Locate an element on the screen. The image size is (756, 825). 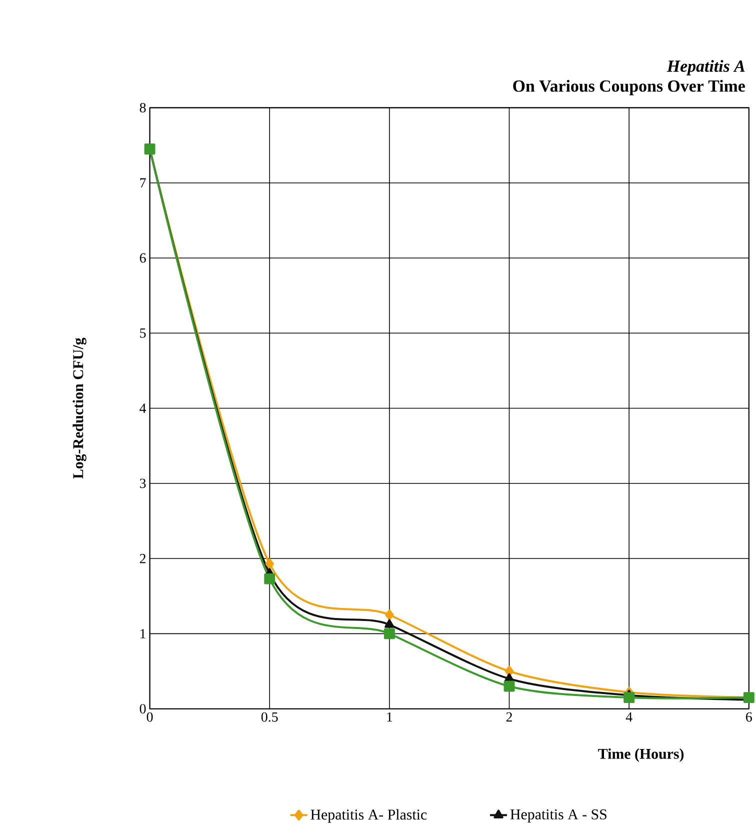
y-tick-label: 1 is located at coordinates (143, 633).